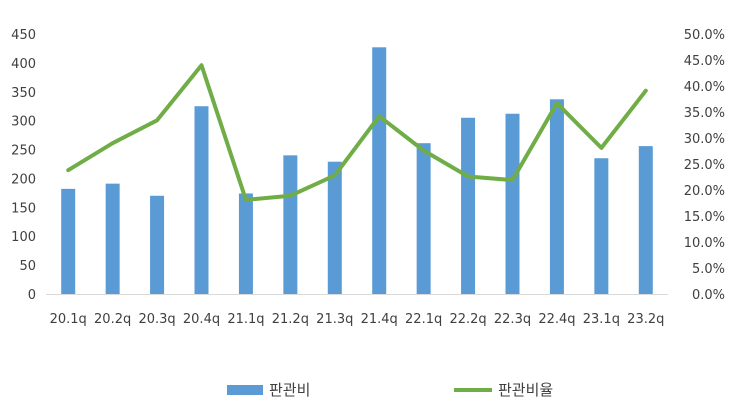  I want to click on y-right-tick-label: 25.0%, so click(704, 165).